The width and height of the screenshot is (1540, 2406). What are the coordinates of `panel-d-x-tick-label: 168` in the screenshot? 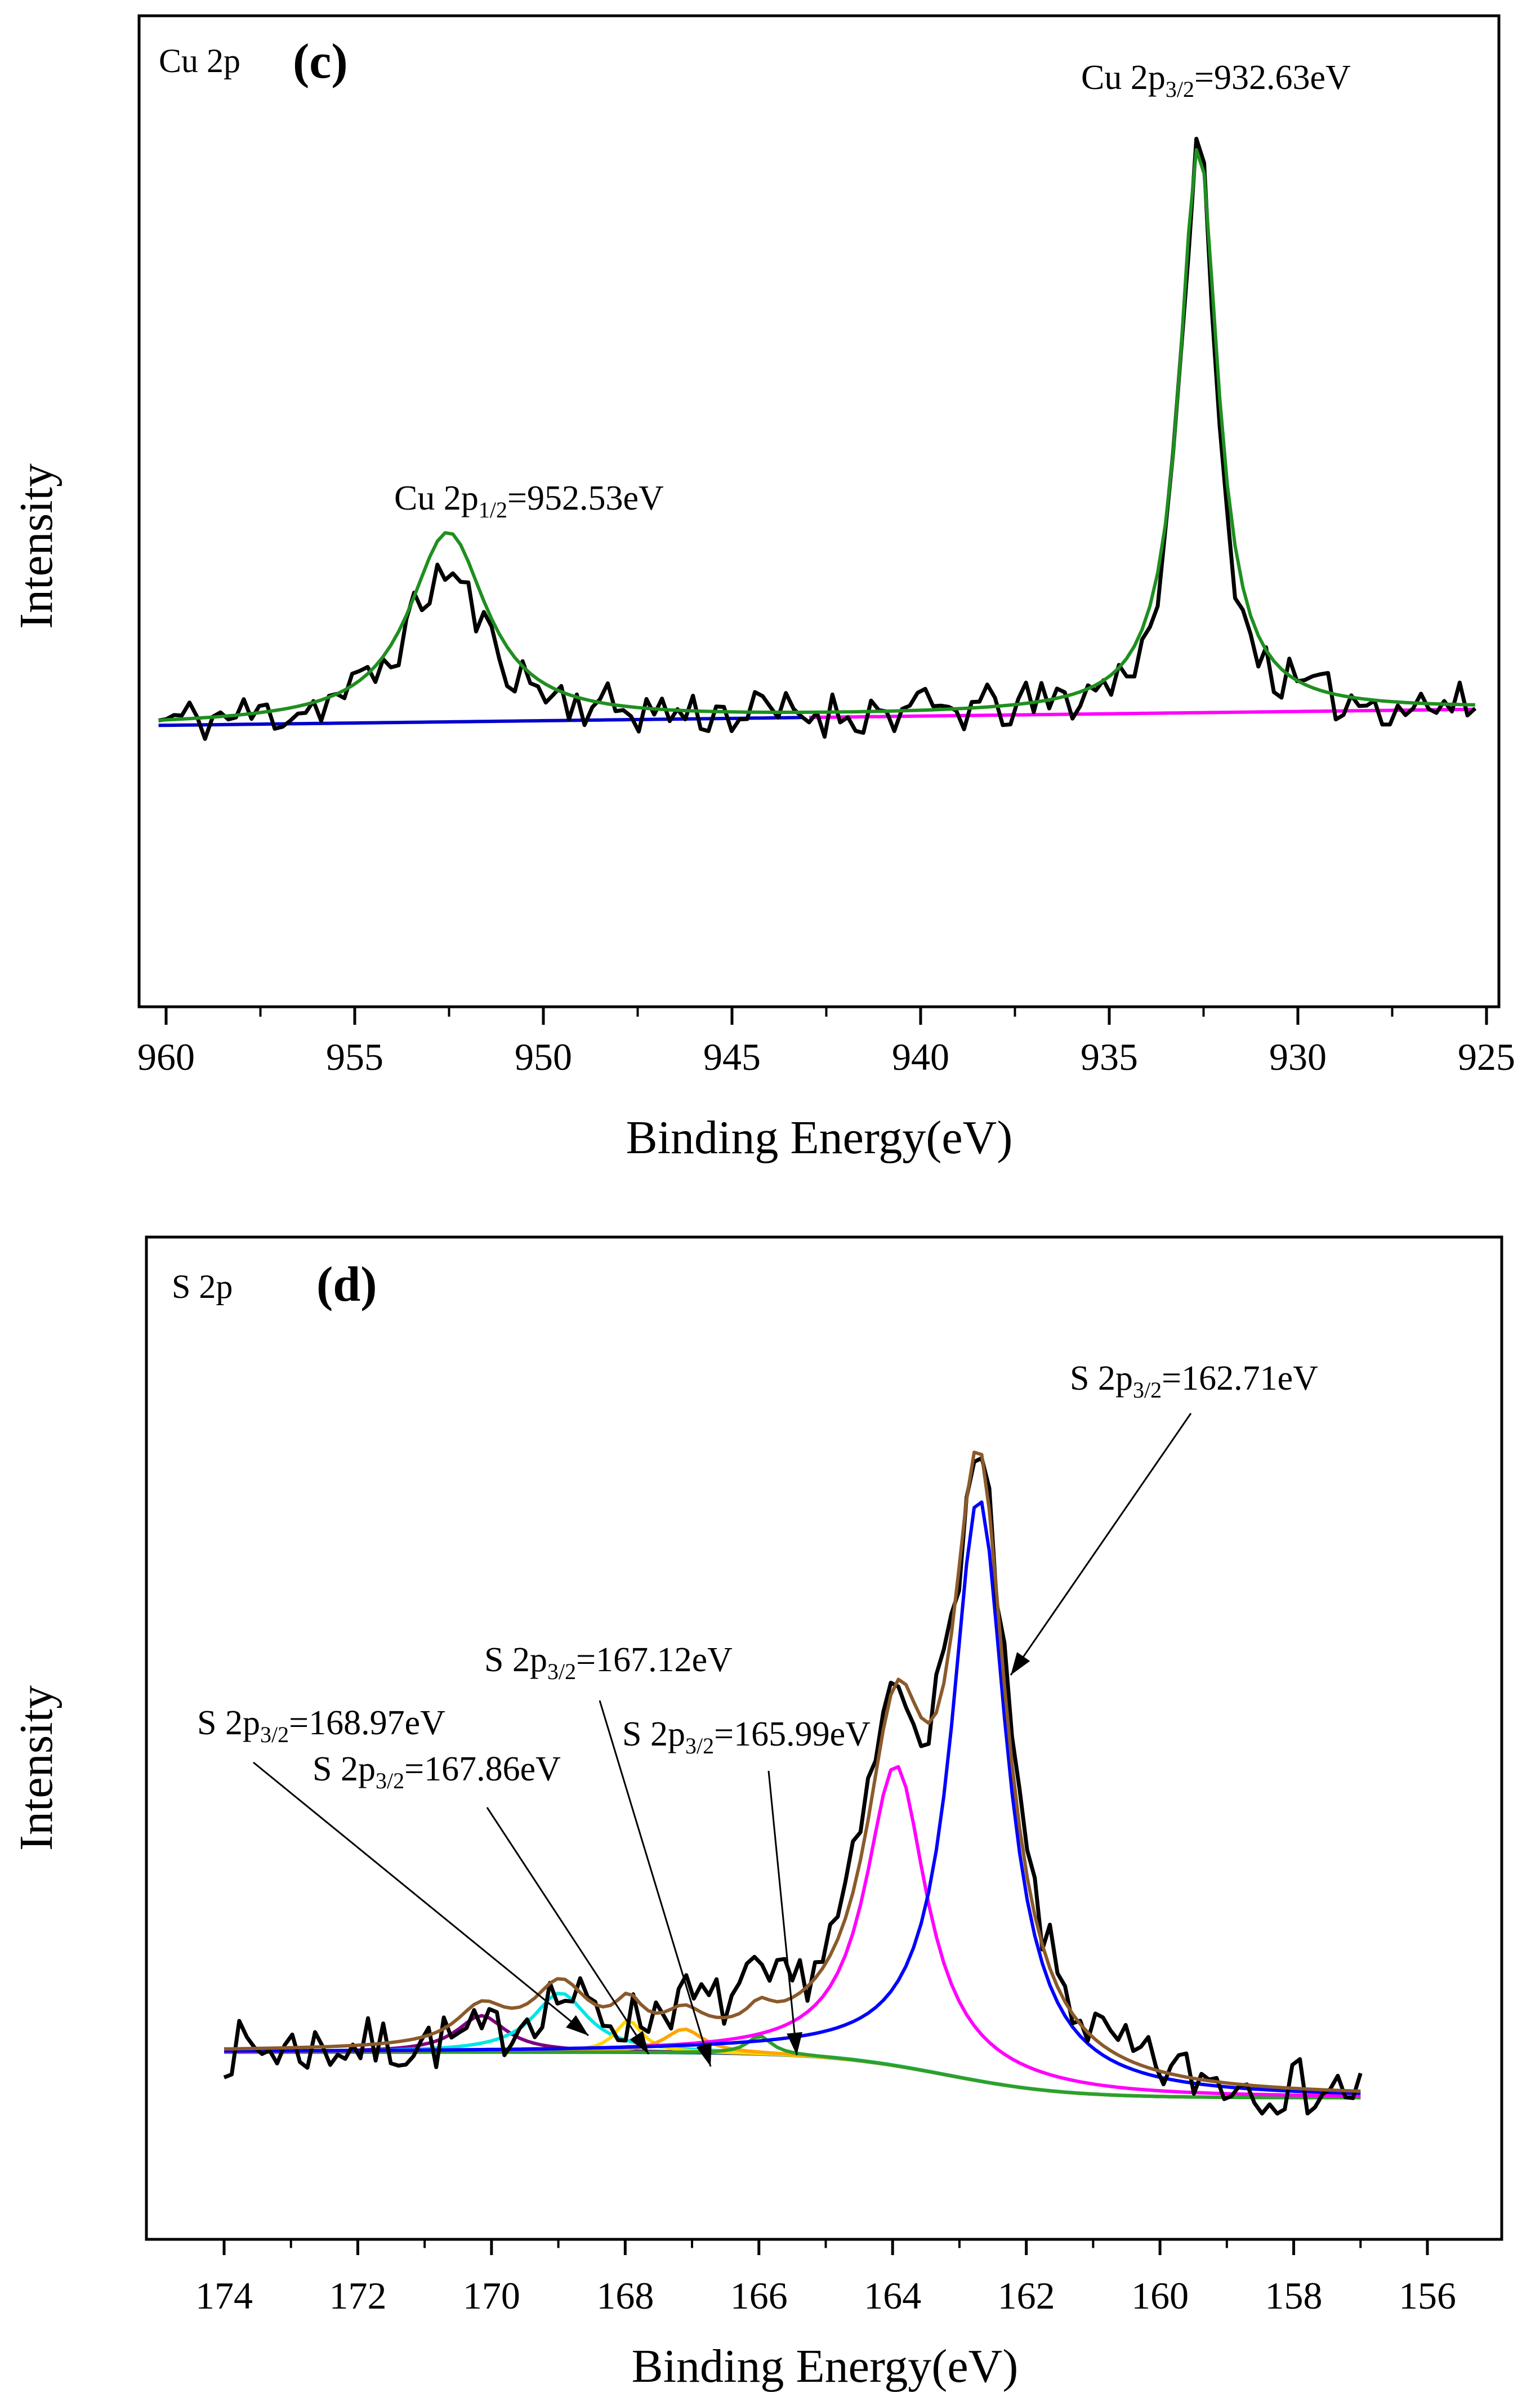 It's located at (625, 2295).